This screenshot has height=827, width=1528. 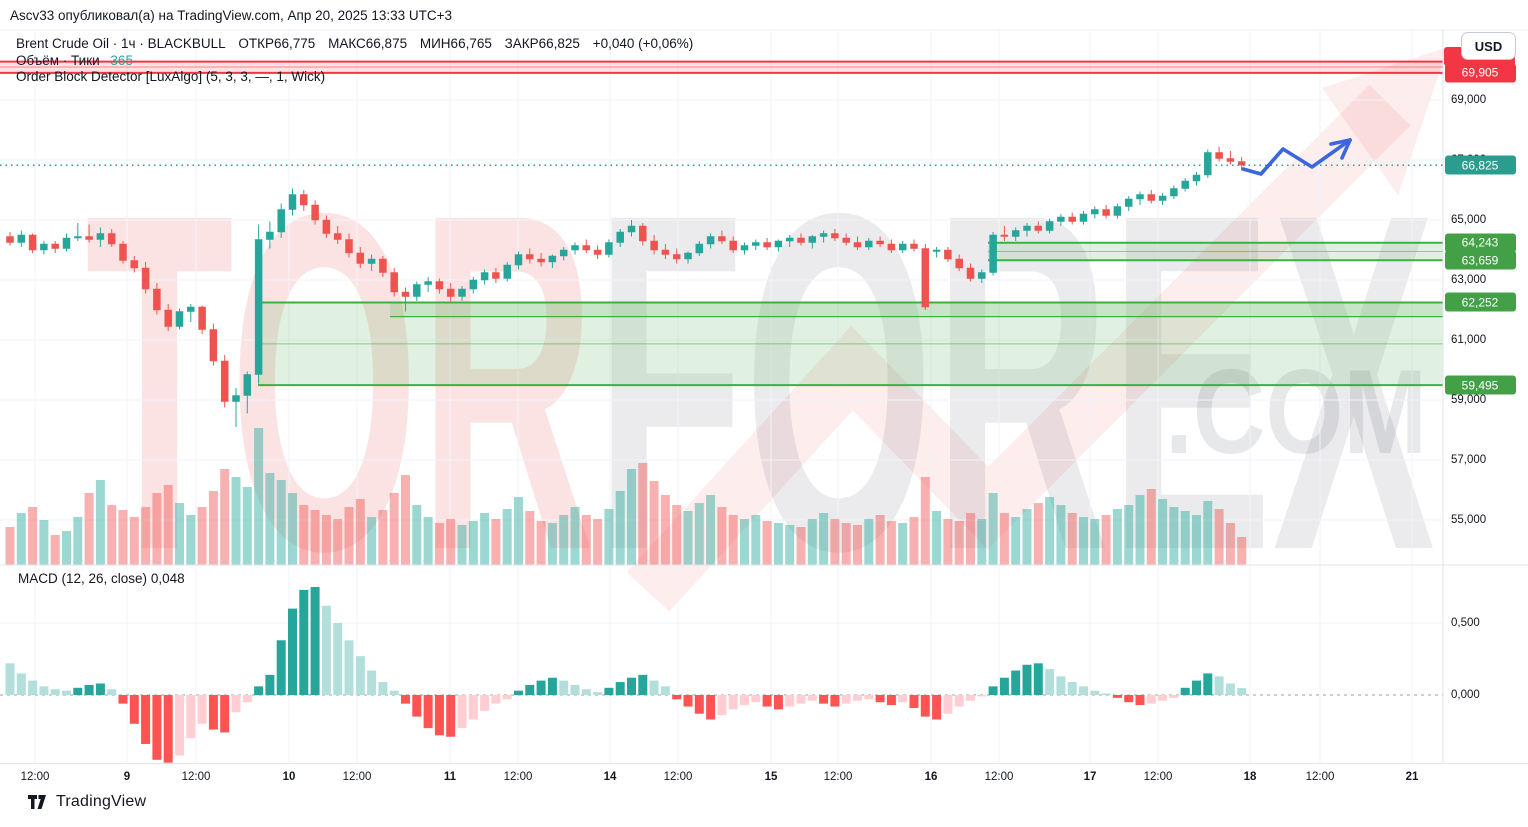 What do you see at coordinates (610, 777) in the screenshot?
I see `time-tick-day-label: 14` at bounding box center [610, 777].